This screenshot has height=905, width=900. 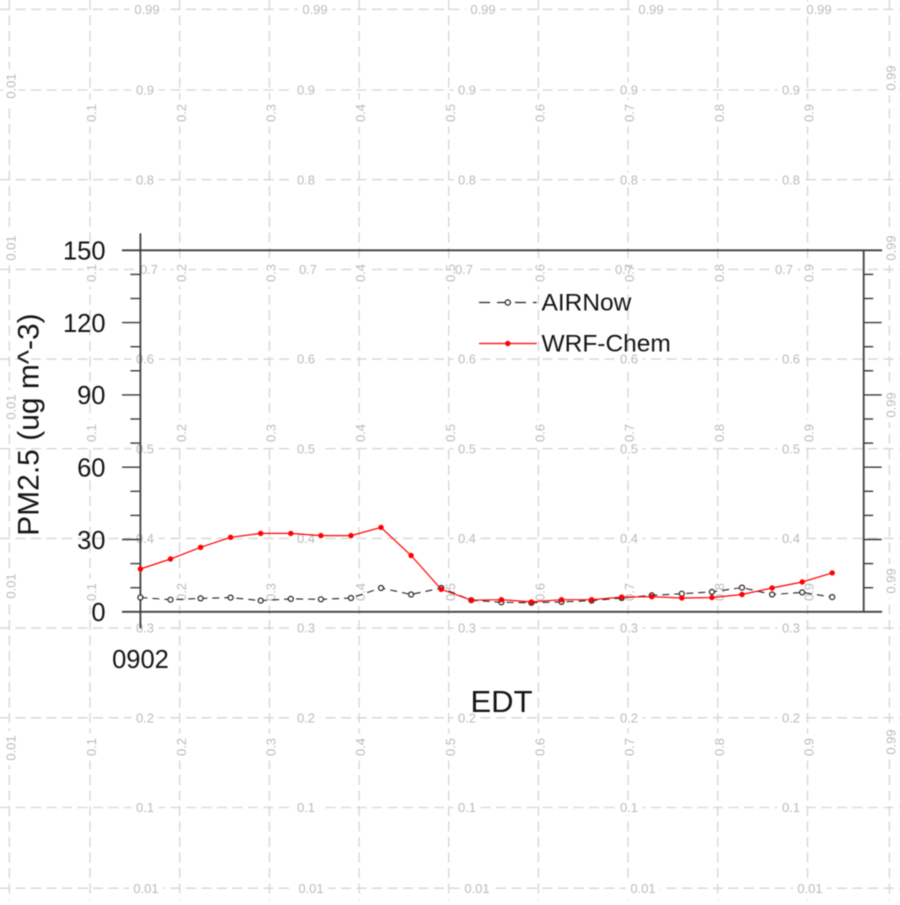 What do you see at coordinates (606, 344) in the screenshot?
I see `svg-text: WRF-Chem` at bounding box center [606, 344].